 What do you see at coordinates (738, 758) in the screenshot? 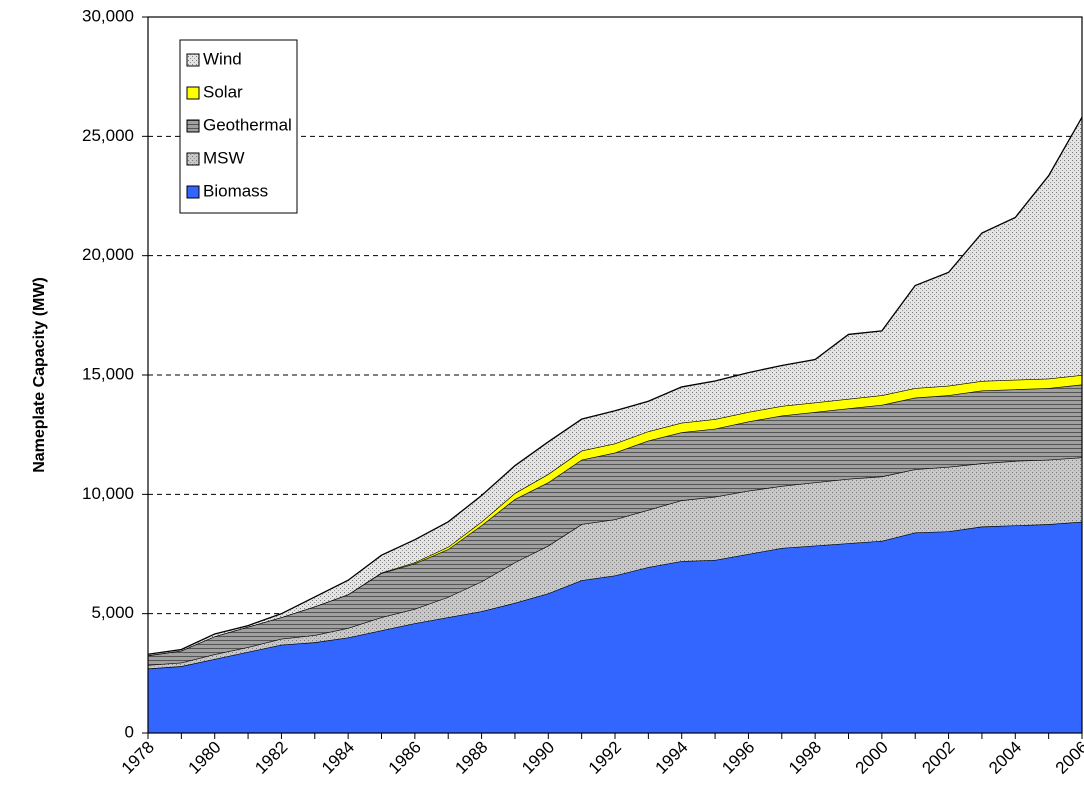
I see `x-tick-label: 1996` at bounding box center [738, 758].